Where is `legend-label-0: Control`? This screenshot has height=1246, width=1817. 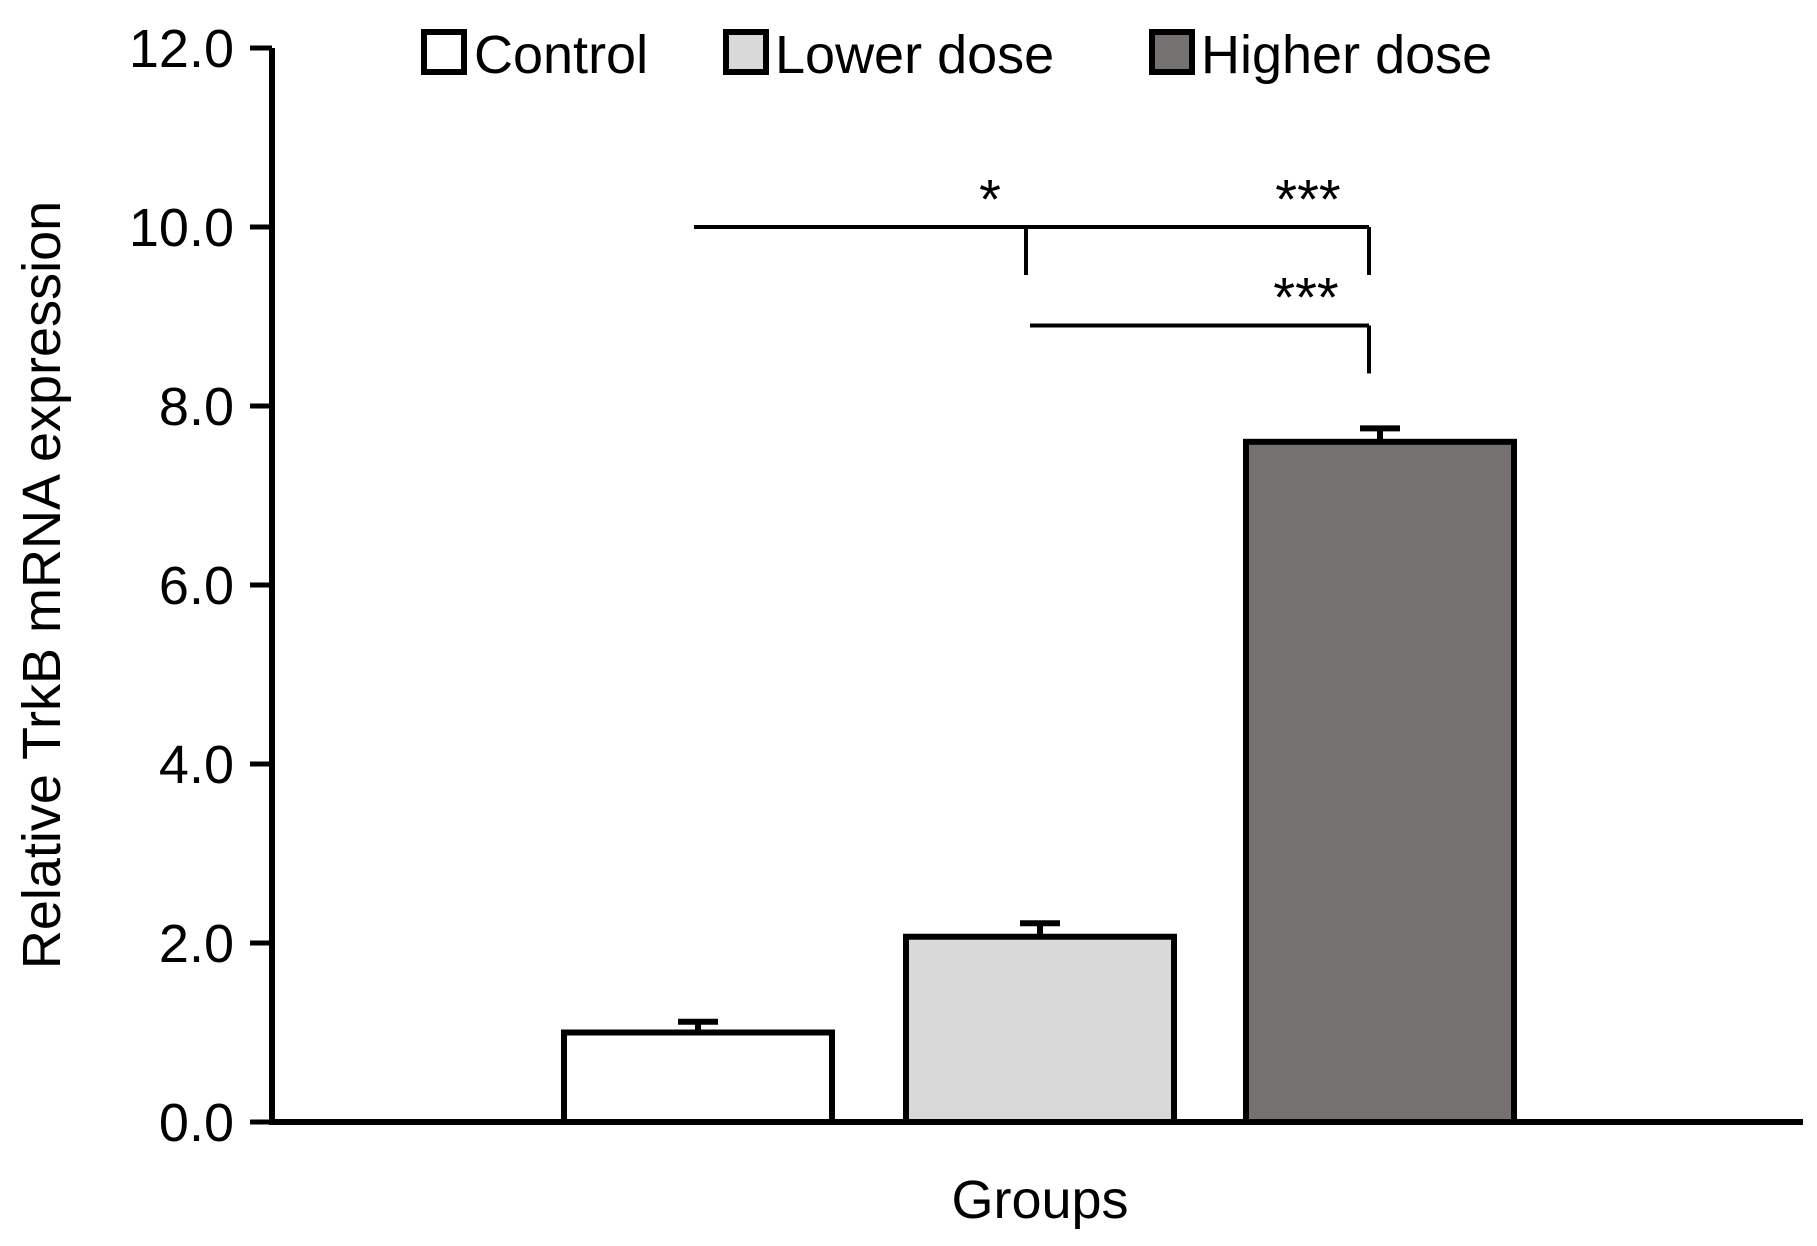 legend-label-0: Control is located at coordinates (561, 55).